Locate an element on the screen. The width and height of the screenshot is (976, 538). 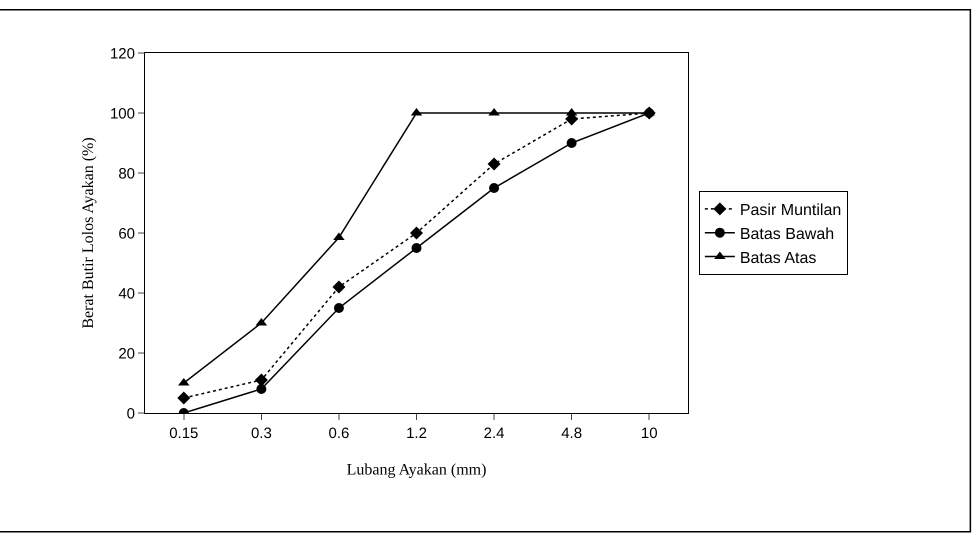
y-tick-label: 60 is located at coordinates (126, 233).